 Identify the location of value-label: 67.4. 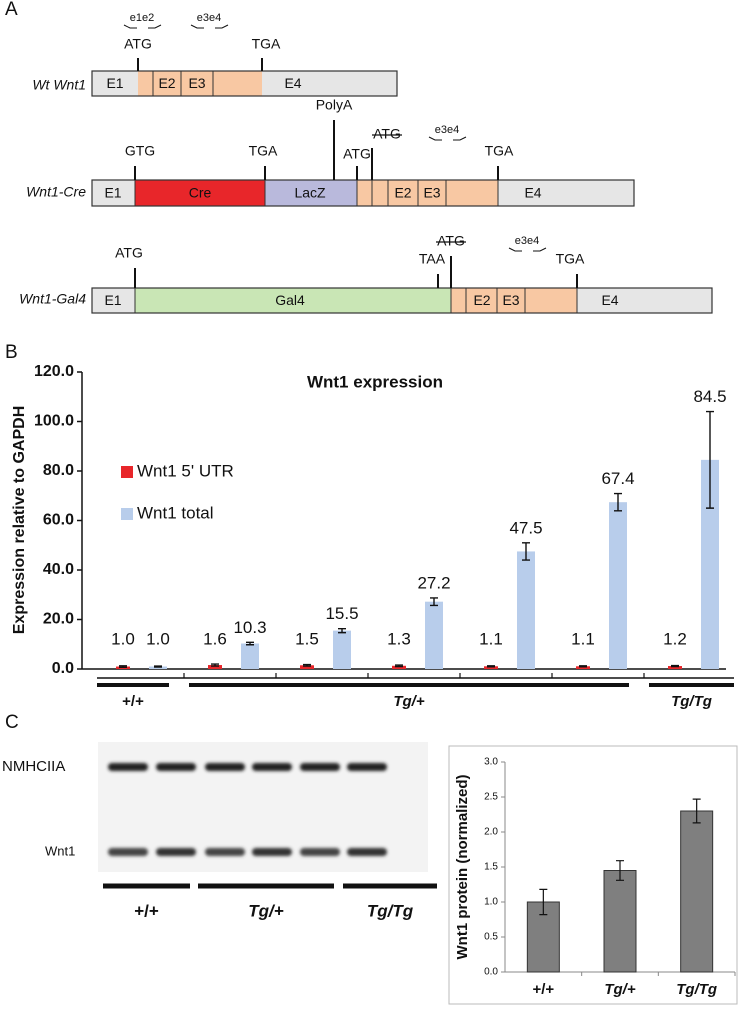
(617, 478).